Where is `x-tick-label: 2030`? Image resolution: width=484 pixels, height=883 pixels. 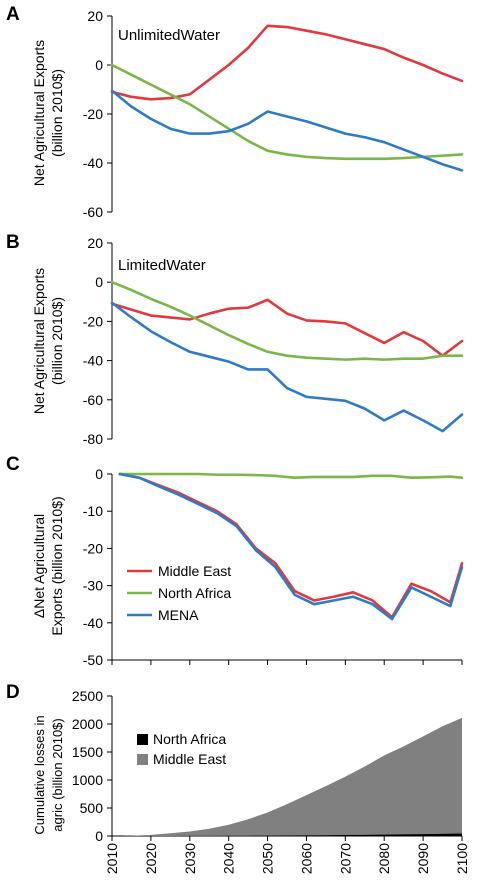 x-tick-label: 2030 is located at coordinates (190, 858).